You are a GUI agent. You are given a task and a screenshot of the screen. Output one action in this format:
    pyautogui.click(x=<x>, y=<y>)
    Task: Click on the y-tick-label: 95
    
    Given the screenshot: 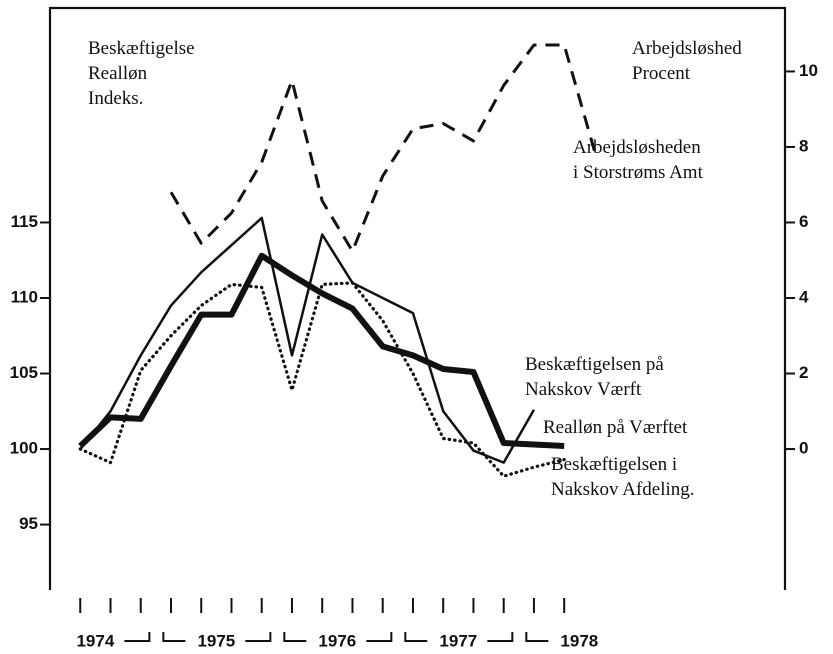 What is the action you would take?
    pyautogui.click(x=28, y=523)
    